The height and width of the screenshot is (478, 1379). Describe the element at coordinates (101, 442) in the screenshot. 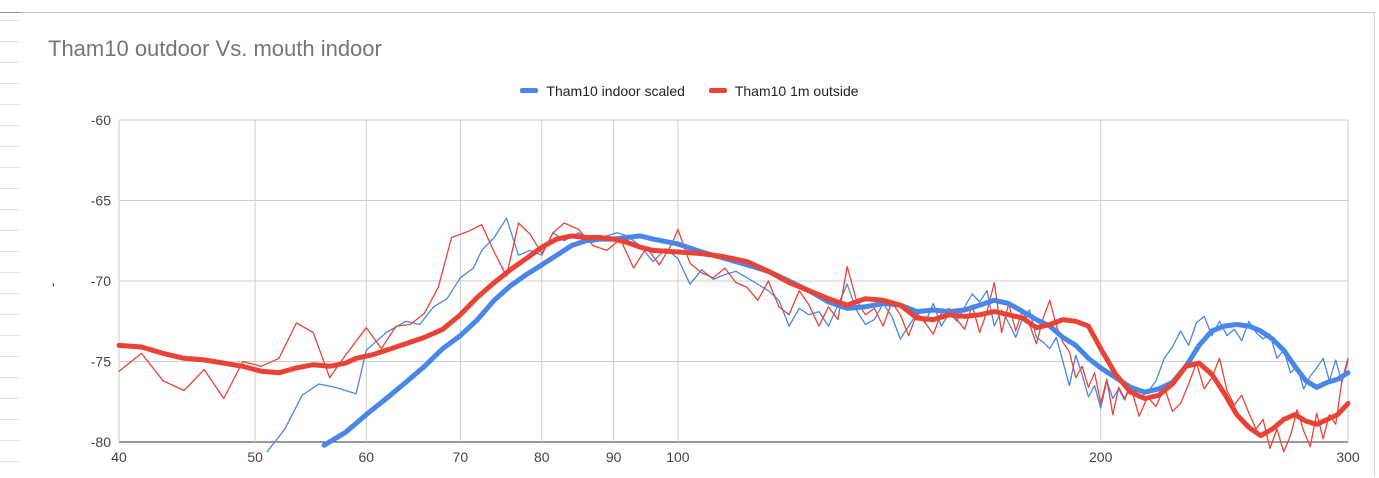

I see `y-tick-label: -80` at that location.